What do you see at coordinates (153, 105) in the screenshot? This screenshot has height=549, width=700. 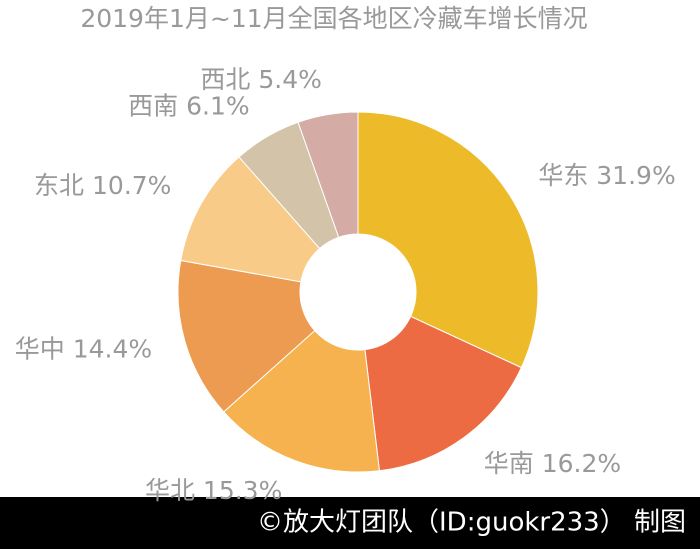 I see `category-label: 西南` at bounding box center [153, 105].